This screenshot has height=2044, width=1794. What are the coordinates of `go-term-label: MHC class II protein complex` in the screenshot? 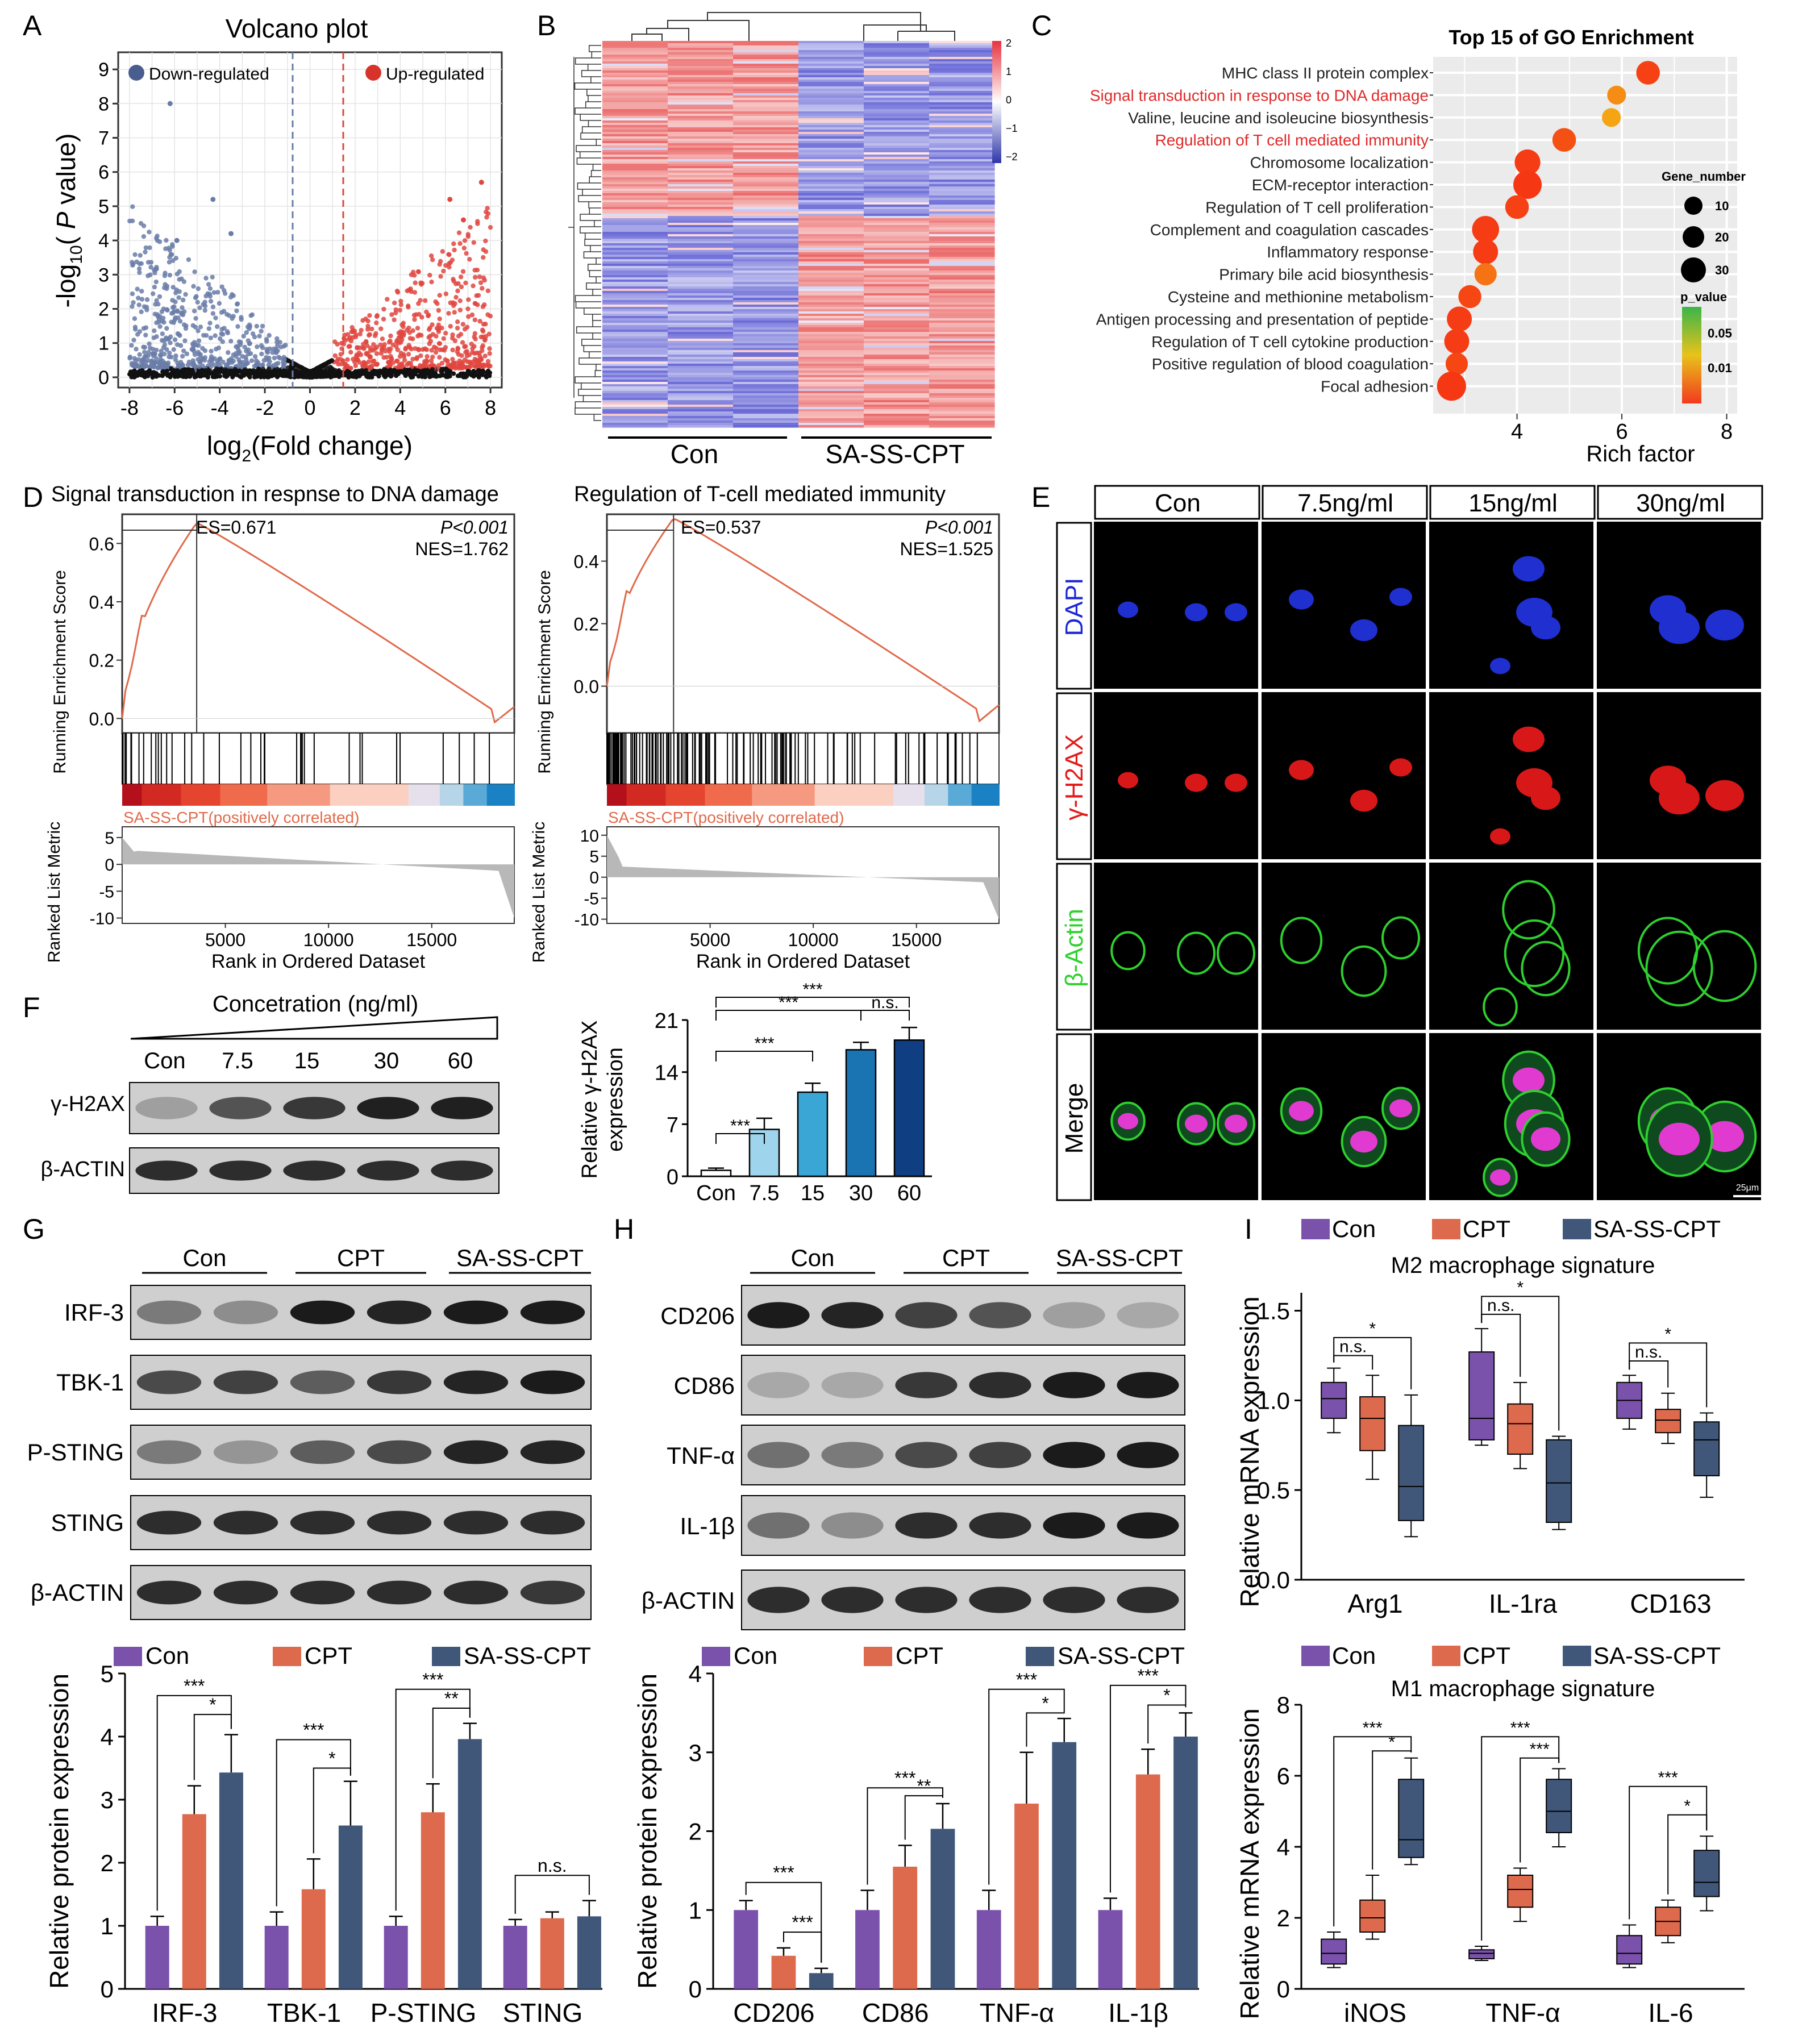 It's located at (1325, 73).